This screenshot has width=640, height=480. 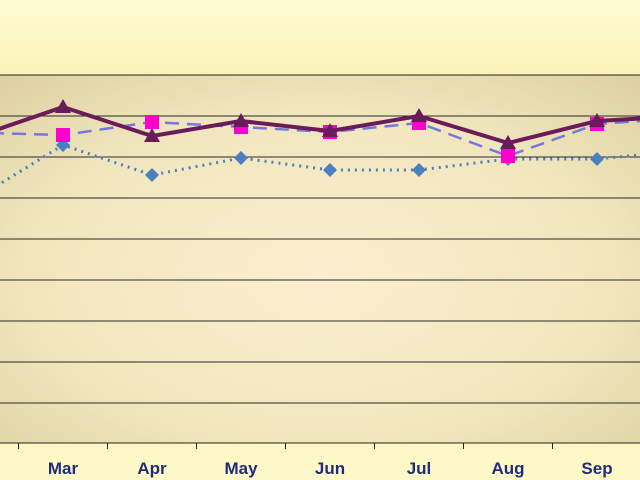 I want to click on x-tick-label: Sep, so click(x=596, y=468).